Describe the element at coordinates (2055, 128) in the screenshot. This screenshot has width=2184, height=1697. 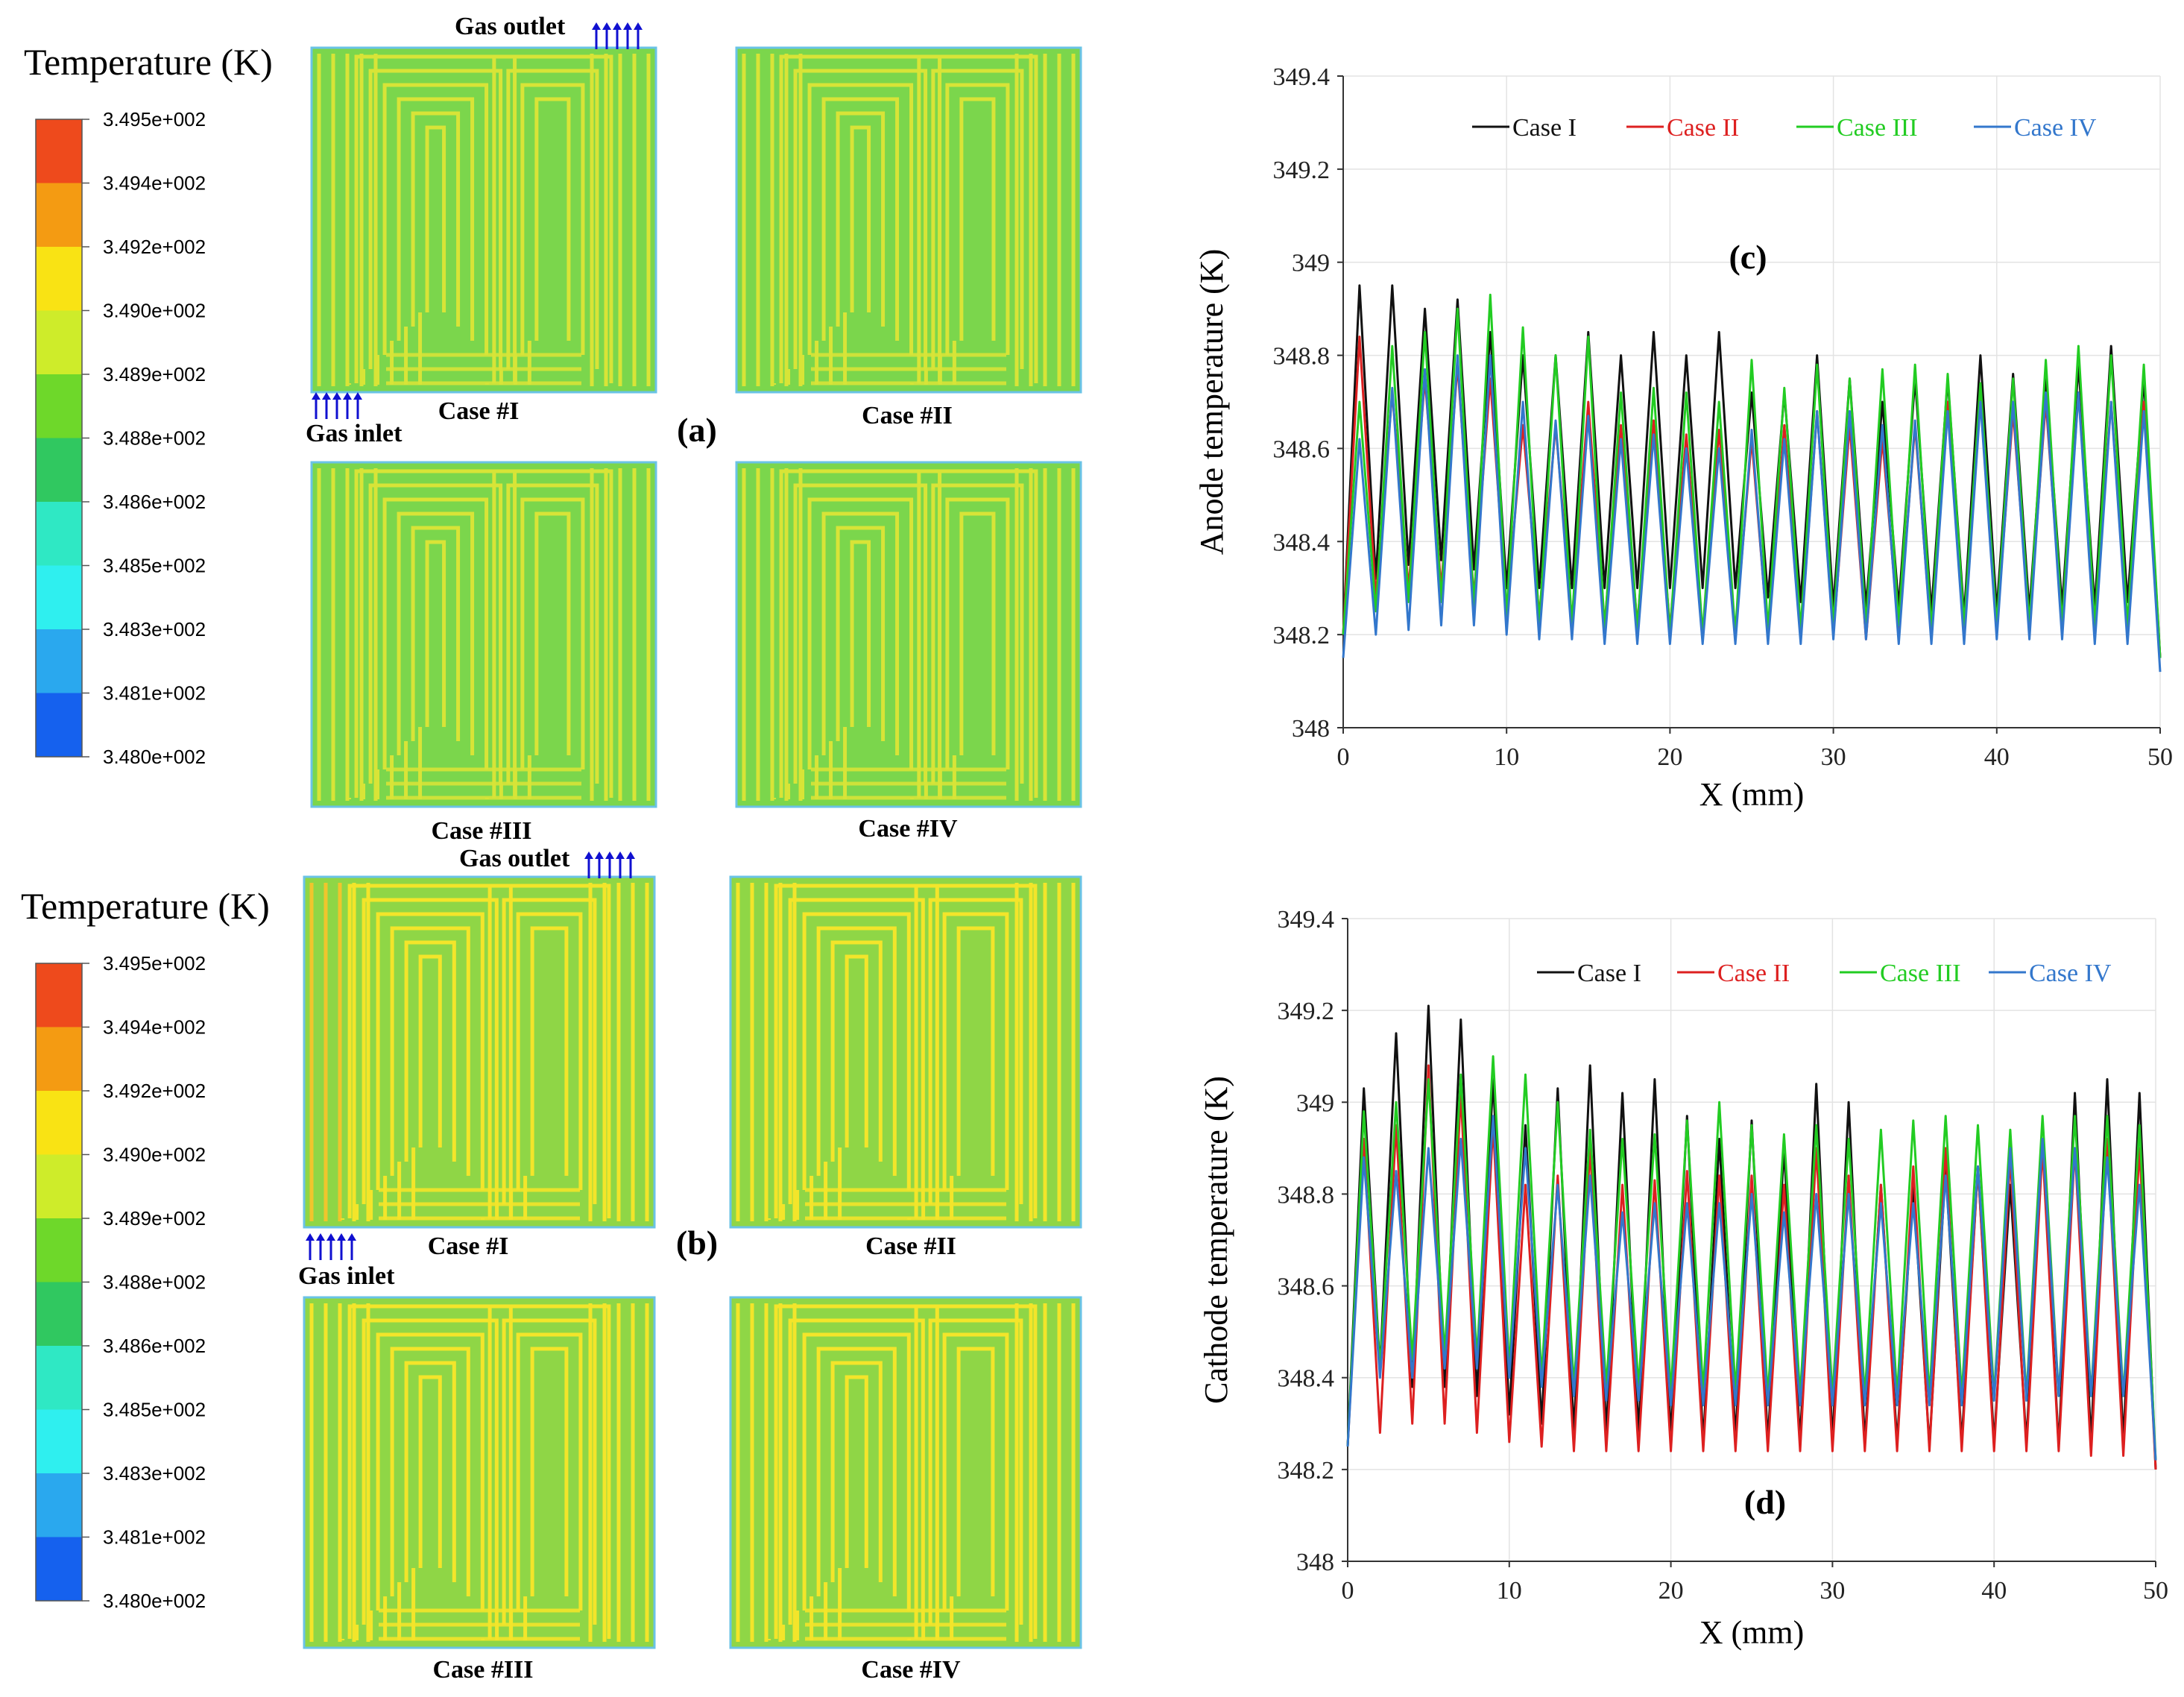
I see `chart-c-legend-label-4: Case IV` at that location.